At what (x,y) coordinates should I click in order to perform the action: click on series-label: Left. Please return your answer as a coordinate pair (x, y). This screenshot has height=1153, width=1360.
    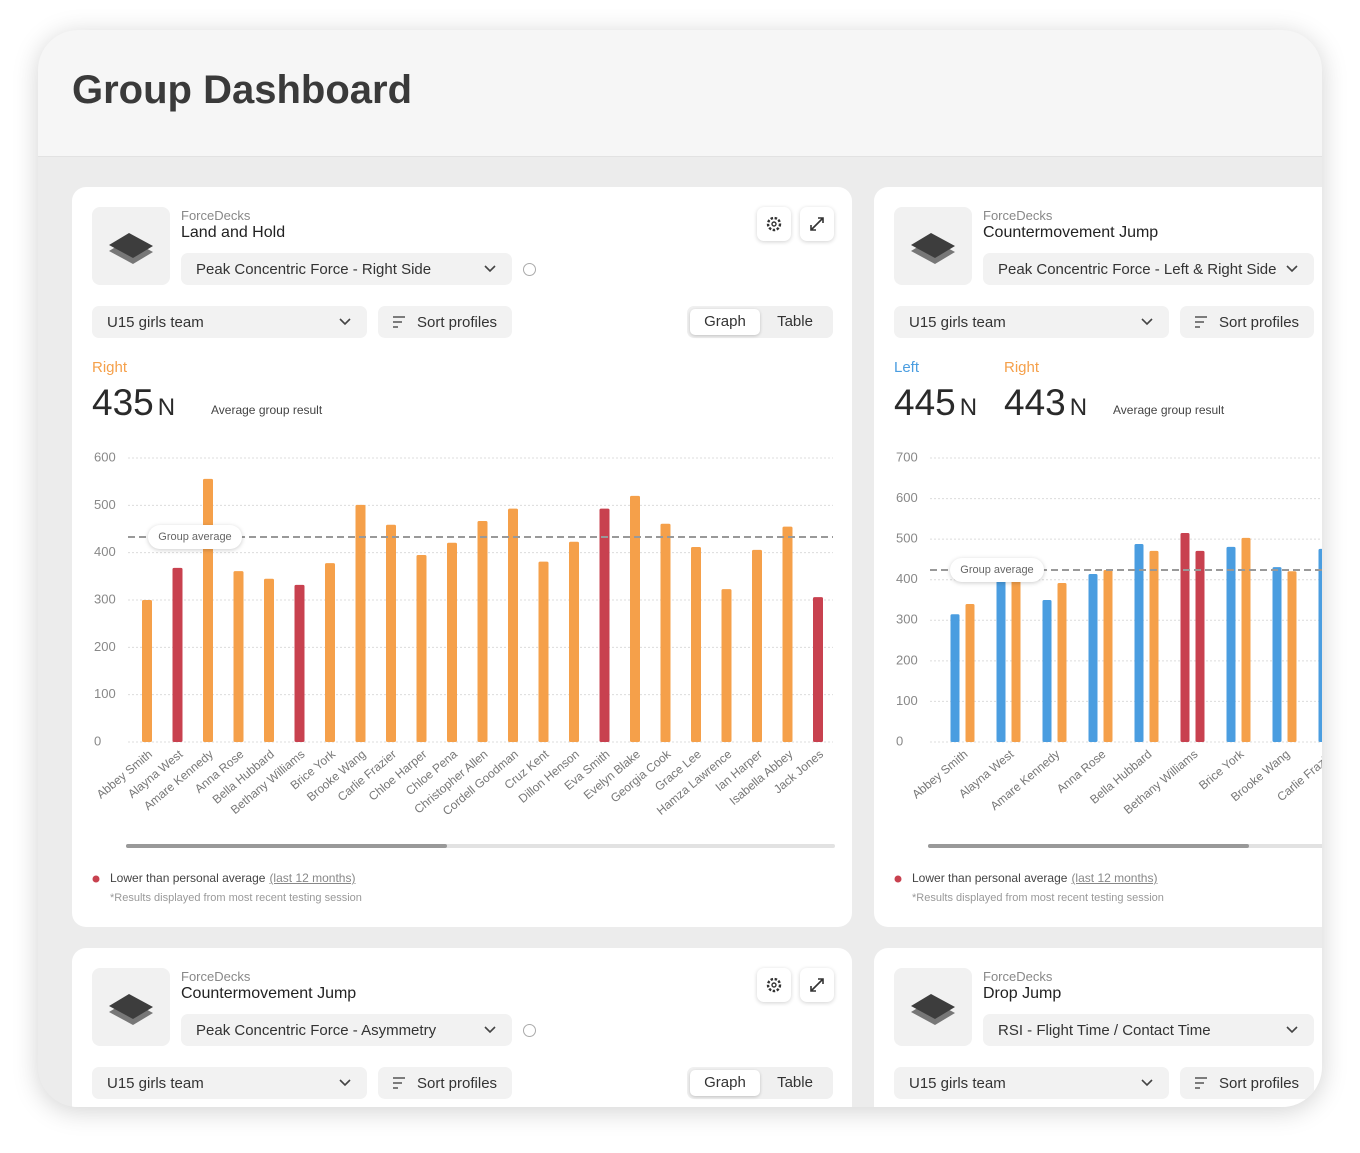
    Looking at the image, I should click on (907, 367).